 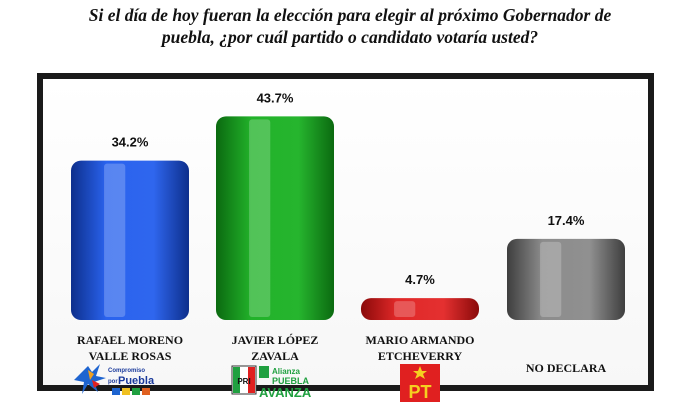 What do you see at coordinates (126, 371) in the screenshot?
I see `logo-compromiso-text: Compromiso` at bounding box center [126, 371].